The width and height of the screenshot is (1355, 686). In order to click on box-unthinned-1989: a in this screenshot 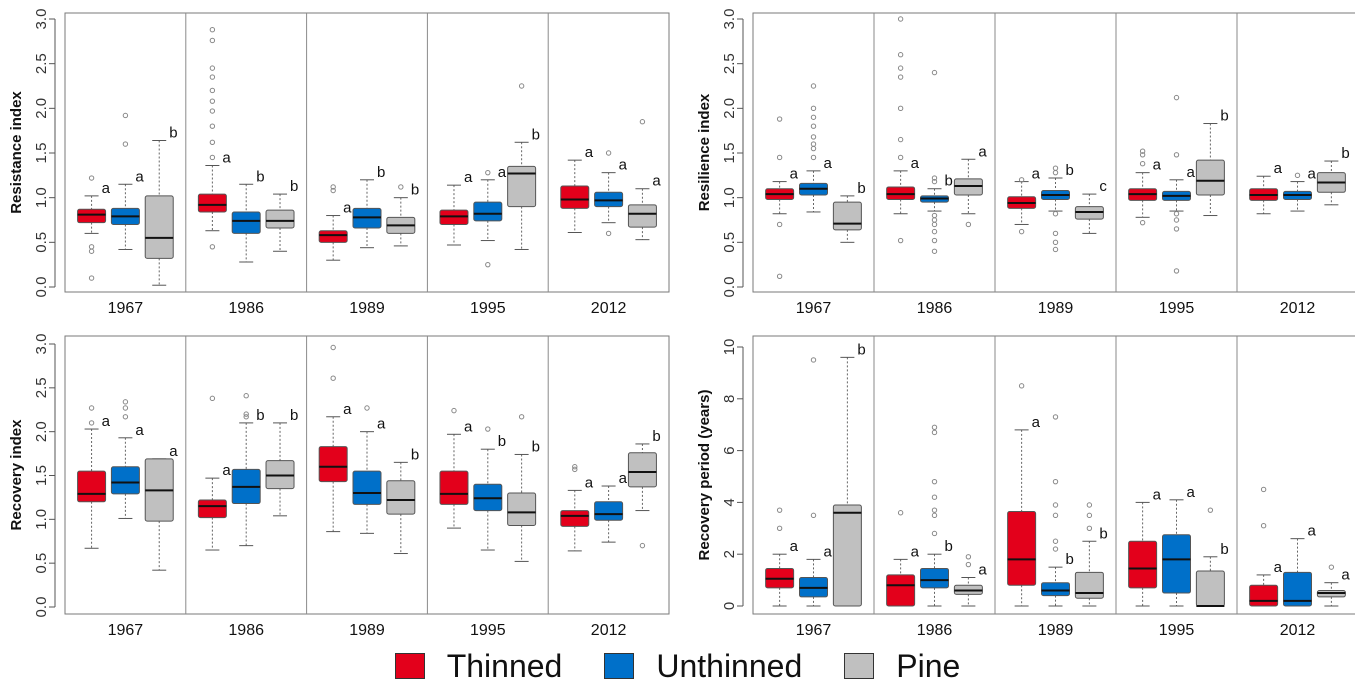, I will do `click(369, 469)`.